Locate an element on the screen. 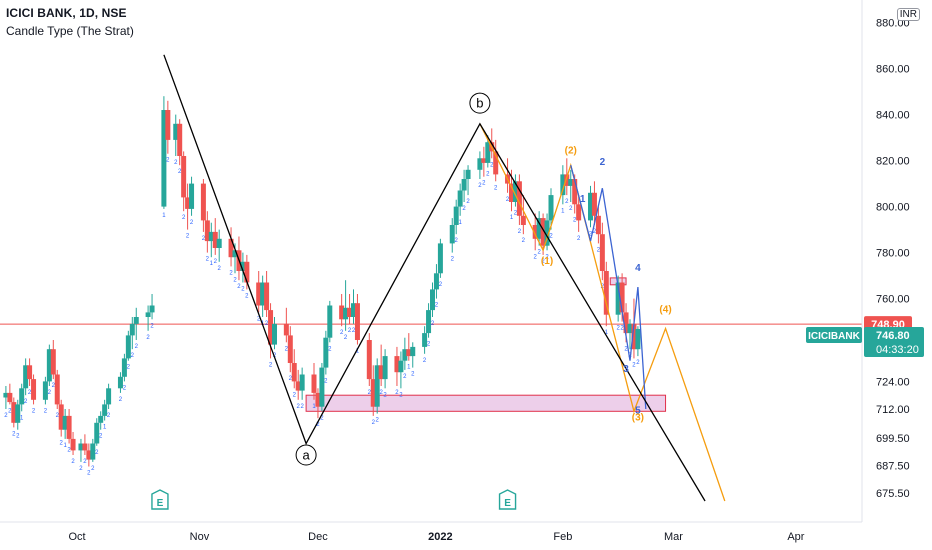 The image size is (932, 550). wave-label-2: 2 is located at coordinates (603, 162).